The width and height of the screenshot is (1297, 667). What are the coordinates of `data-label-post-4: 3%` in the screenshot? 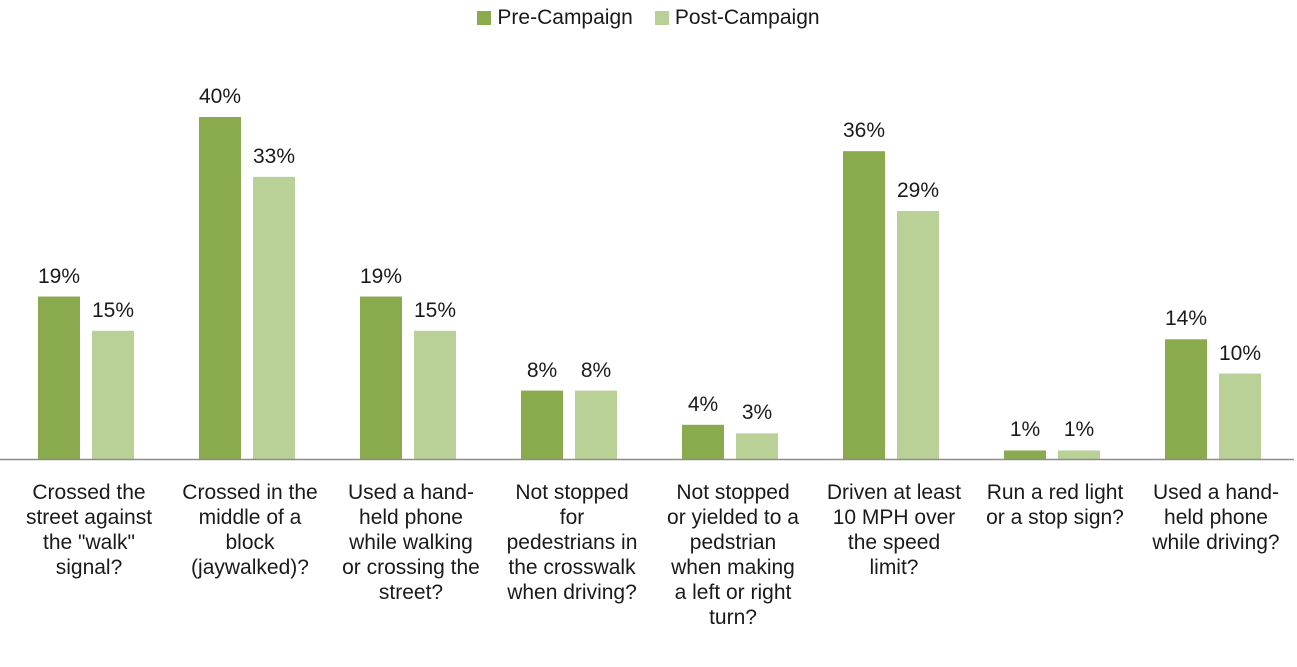 It's located at (757, 413).